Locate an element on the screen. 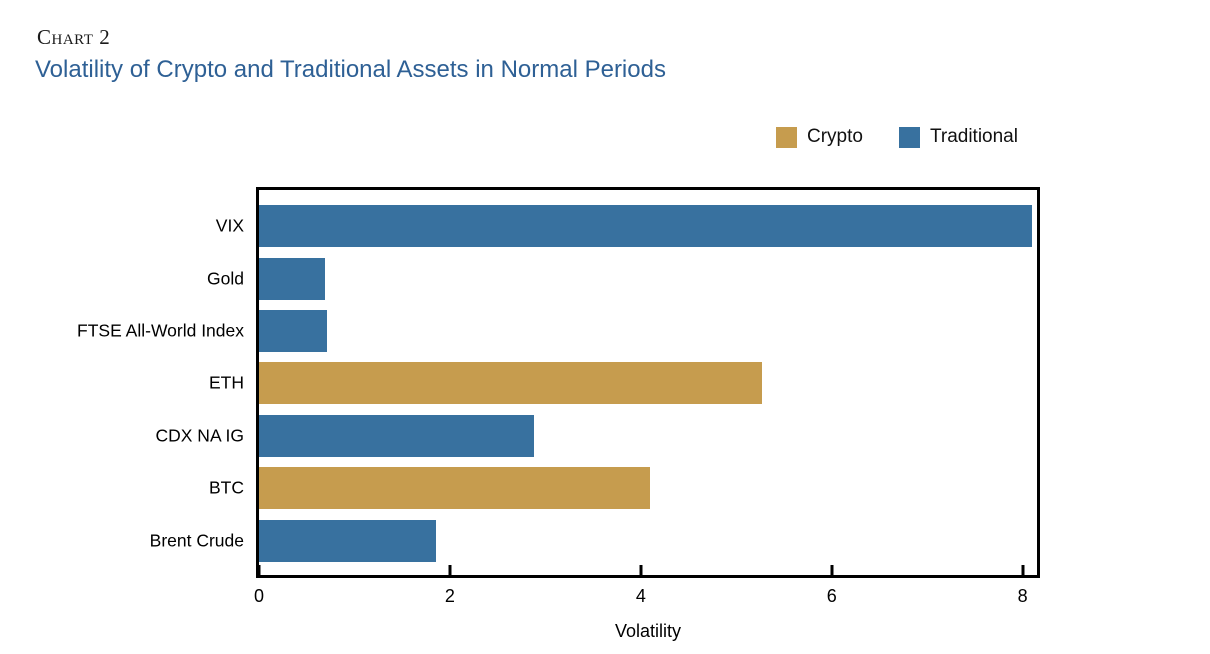 This screenshot has width=1210, height=654. bar-gold is located at coordinates (292, 278).